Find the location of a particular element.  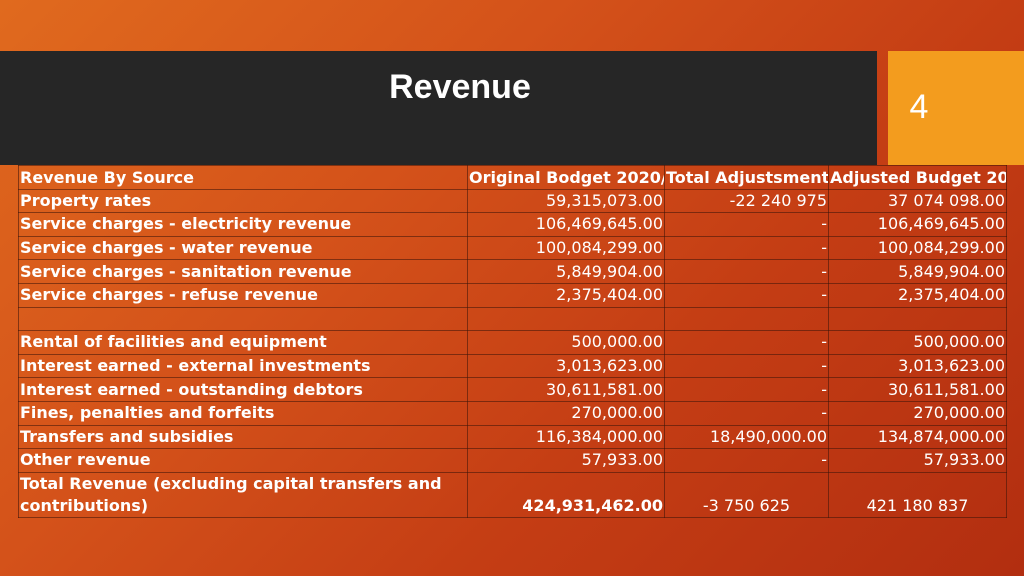

original-budget-cell: 3,013,623.00 is located at coordinates (566, 366).